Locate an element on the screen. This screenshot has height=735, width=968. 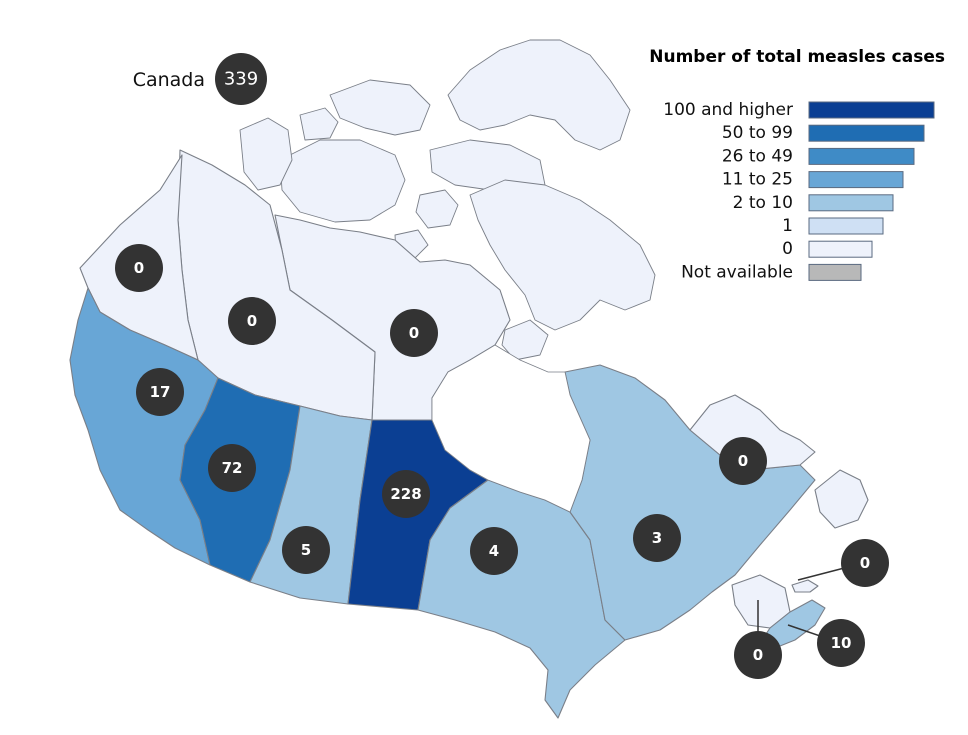
bubble-newfoundland-labrador: 0 is located at coordinates (743, 461).